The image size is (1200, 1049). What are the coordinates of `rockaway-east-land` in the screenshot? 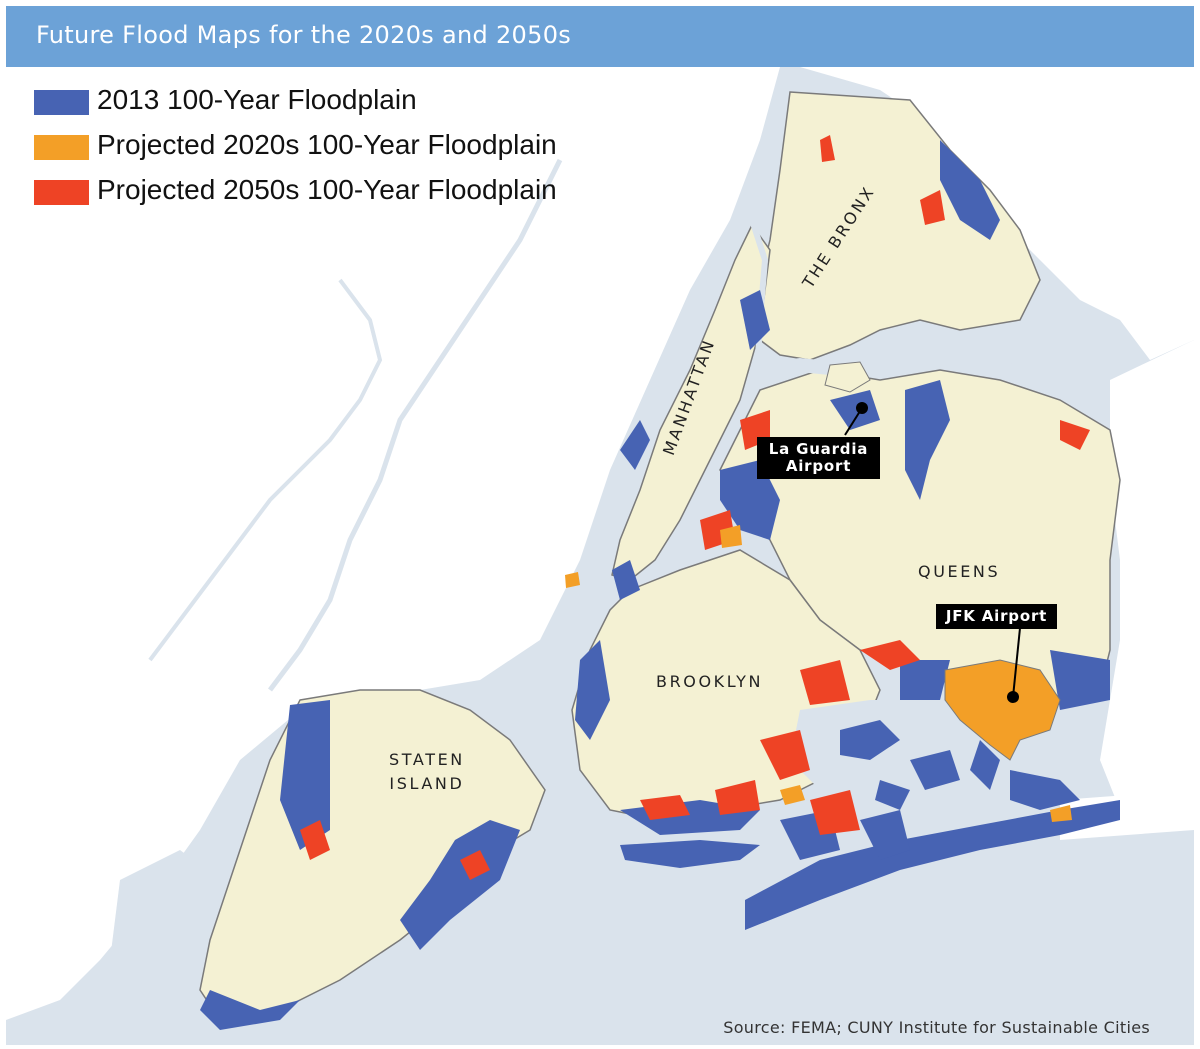 It's located at (1127, 815).